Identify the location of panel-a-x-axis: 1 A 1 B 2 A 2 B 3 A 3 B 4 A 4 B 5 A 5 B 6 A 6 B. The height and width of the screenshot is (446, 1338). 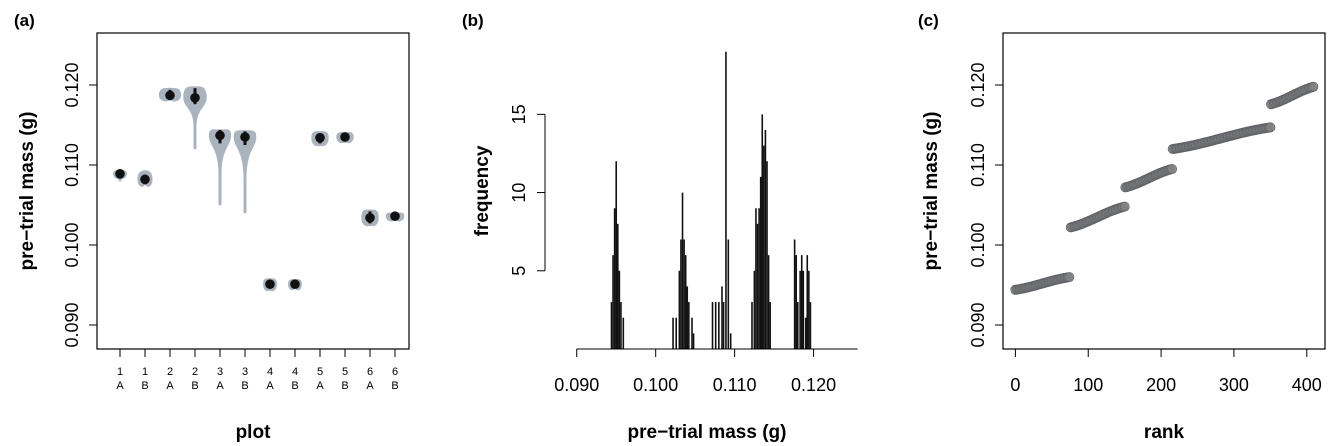
(257, 370).